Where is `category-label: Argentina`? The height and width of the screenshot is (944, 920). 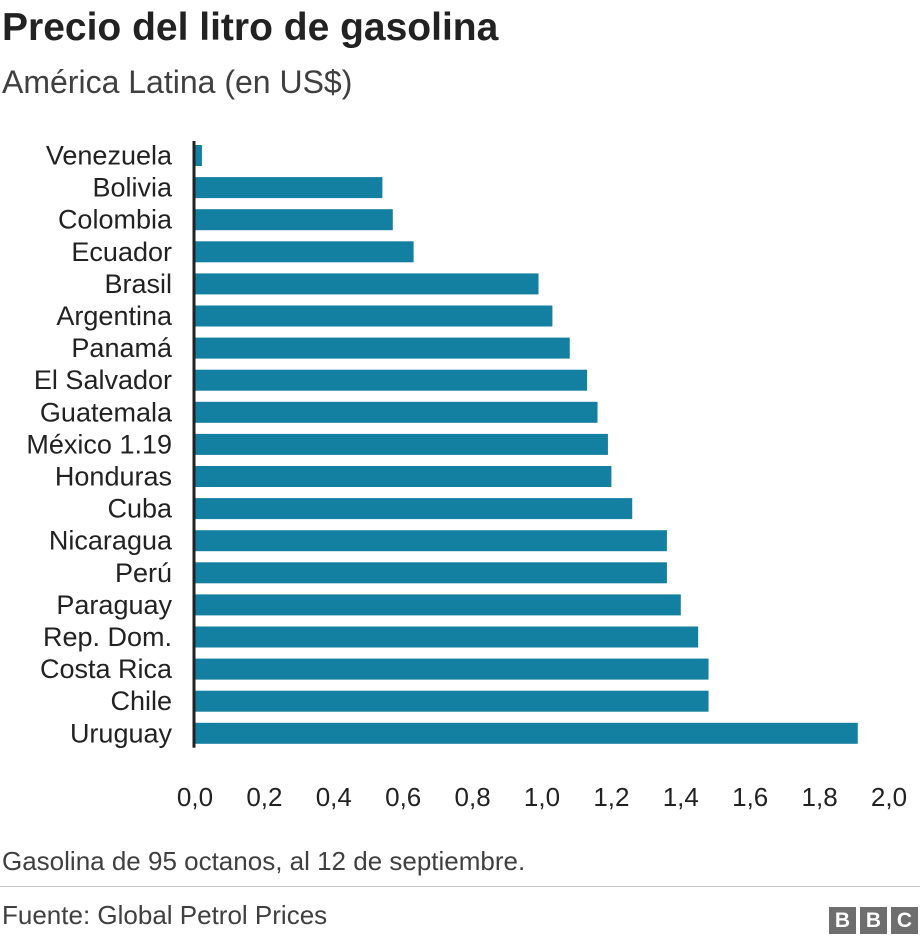 category-label: Argentina is located at coordinates (114, 316).